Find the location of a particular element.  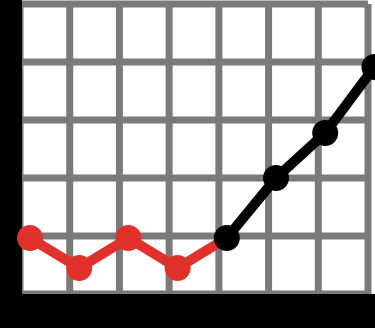

x-axis is located at coordinates (187, 311).